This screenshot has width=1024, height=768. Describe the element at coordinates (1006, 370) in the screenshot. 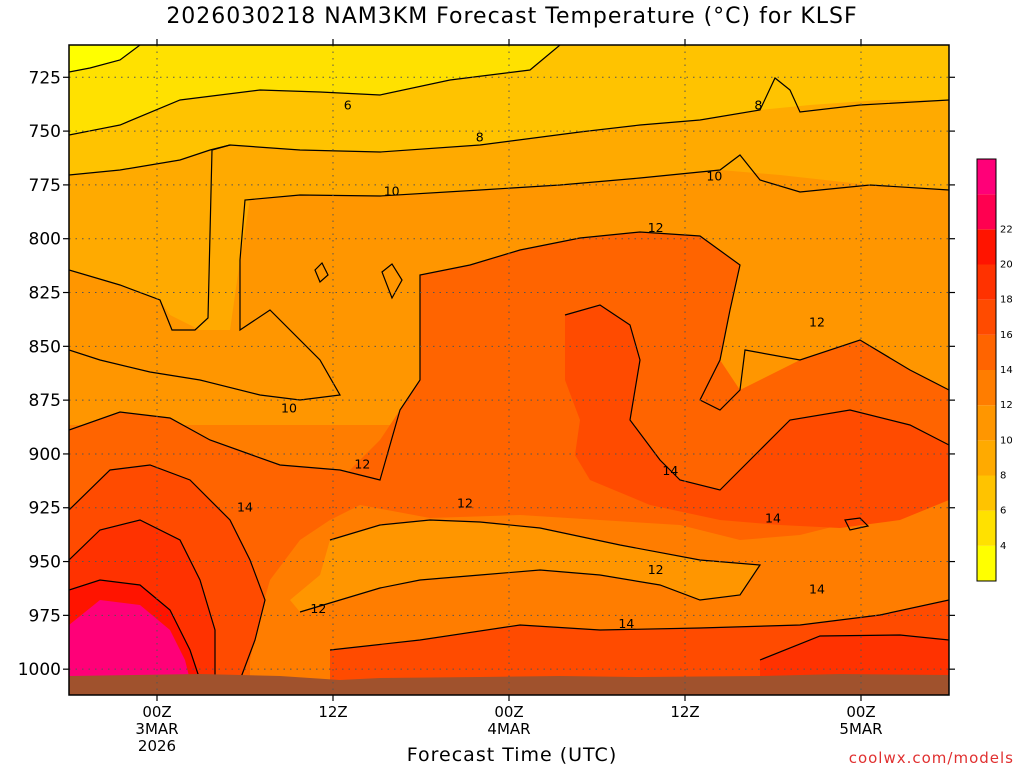

I see `colorbar-label: 14` at that location.